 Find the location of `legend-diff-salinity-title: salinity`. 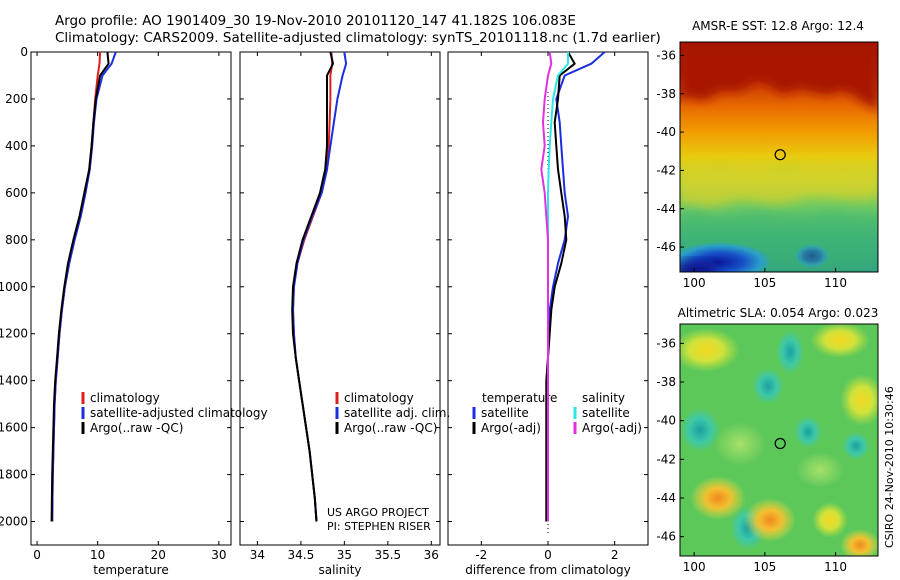

legend-diff-salinity-title: salinity is located at coordinates (603, 398).